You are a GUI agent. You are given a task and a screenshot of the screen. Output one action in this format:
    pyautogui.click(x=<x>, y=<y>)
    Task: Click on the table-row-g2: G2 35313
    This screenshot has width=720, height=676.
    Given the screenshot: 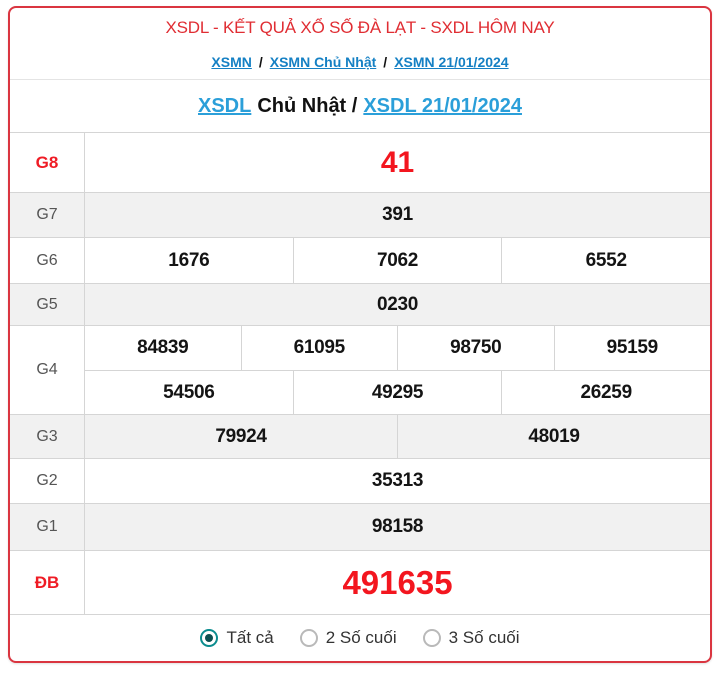 What is the action you would take?
    pyautogui.click(x=360, y=481)
    